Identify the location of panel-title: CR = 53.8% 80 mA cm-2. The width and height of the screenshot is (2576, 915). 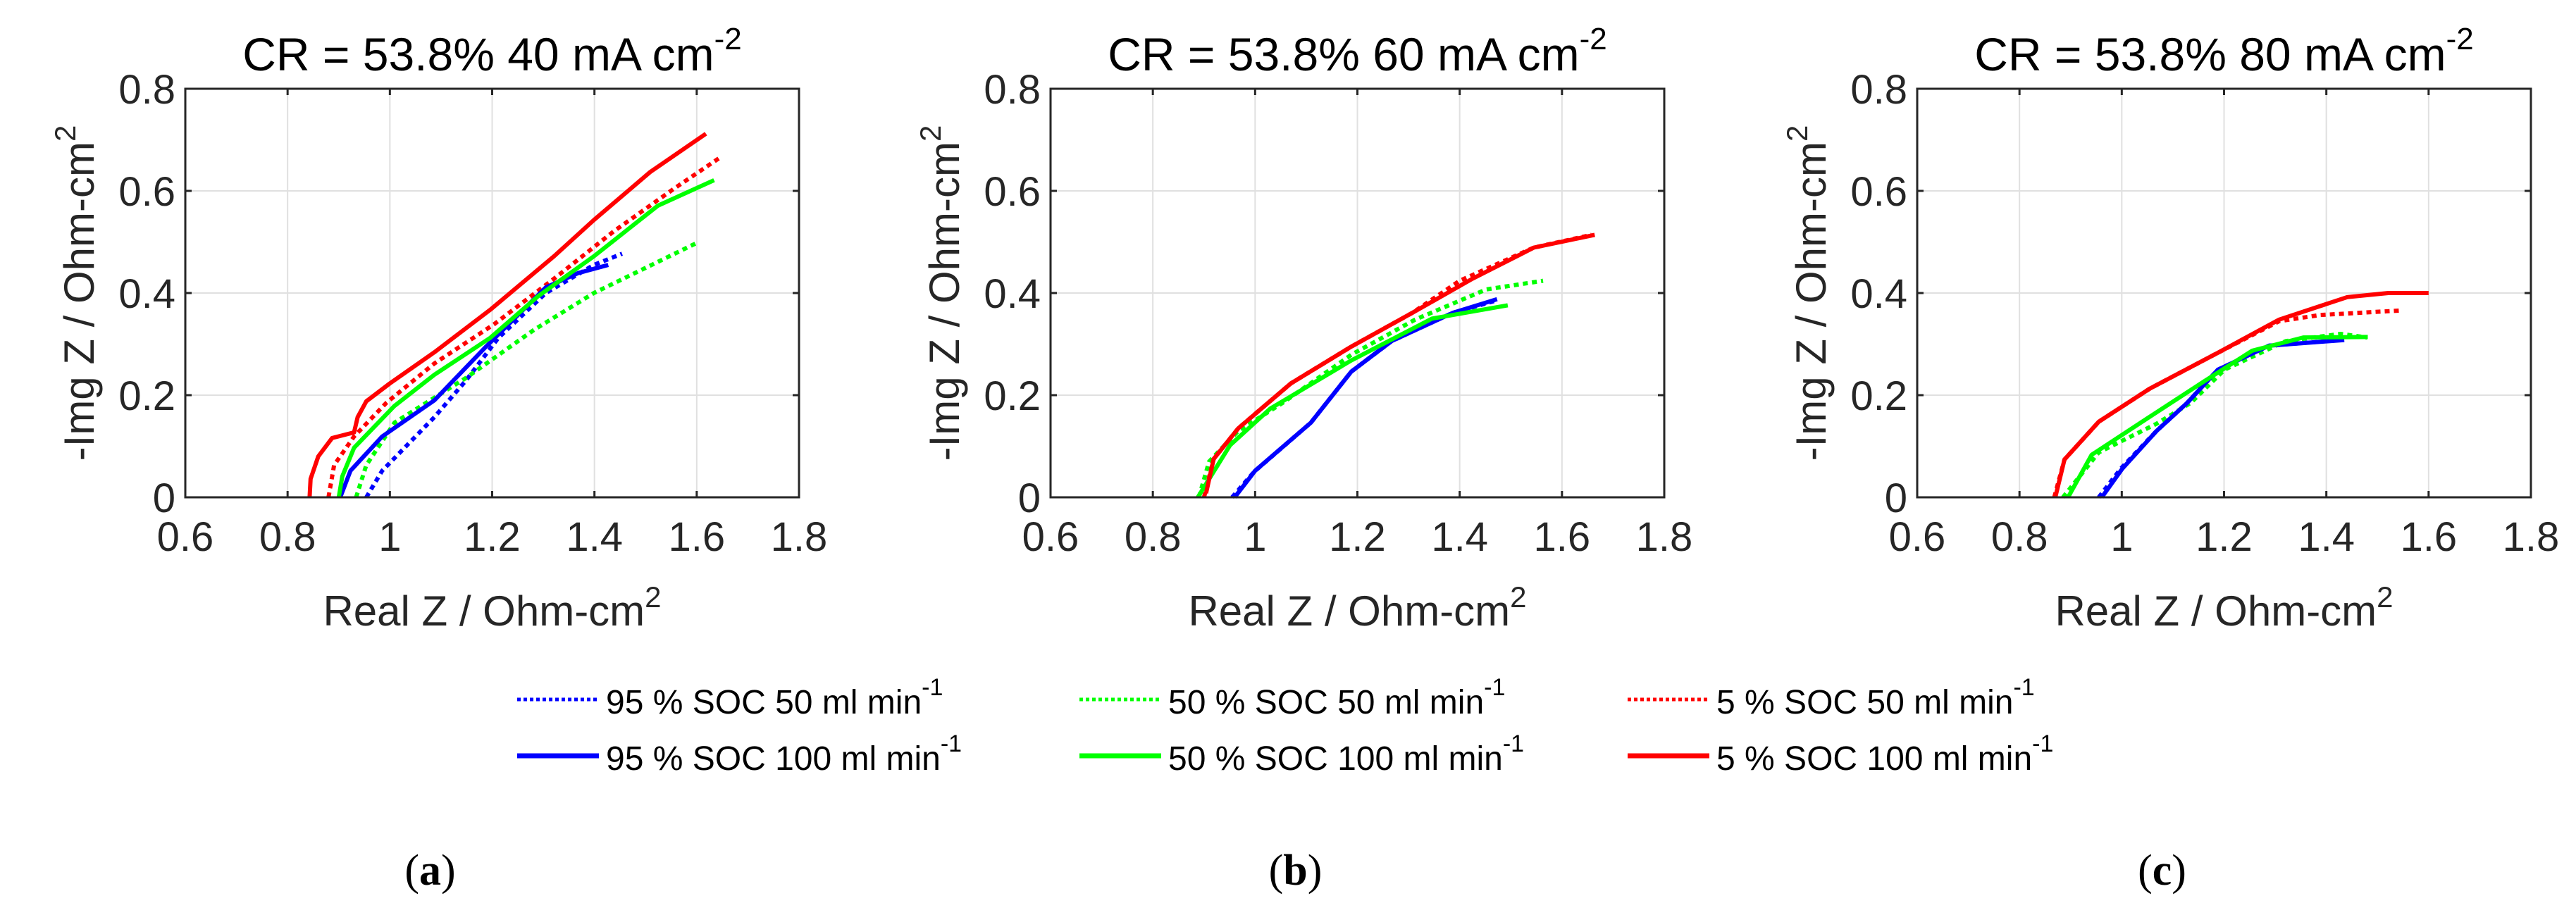
(2224, 51).